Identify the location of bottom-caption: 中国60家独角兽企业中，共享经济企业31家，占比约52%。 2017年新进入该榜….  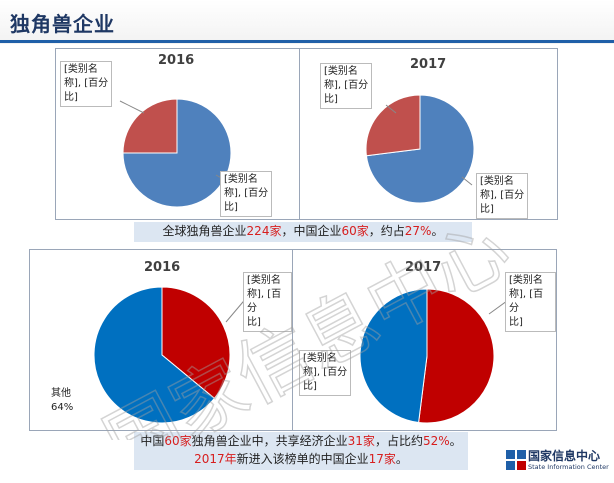
(301, 451).